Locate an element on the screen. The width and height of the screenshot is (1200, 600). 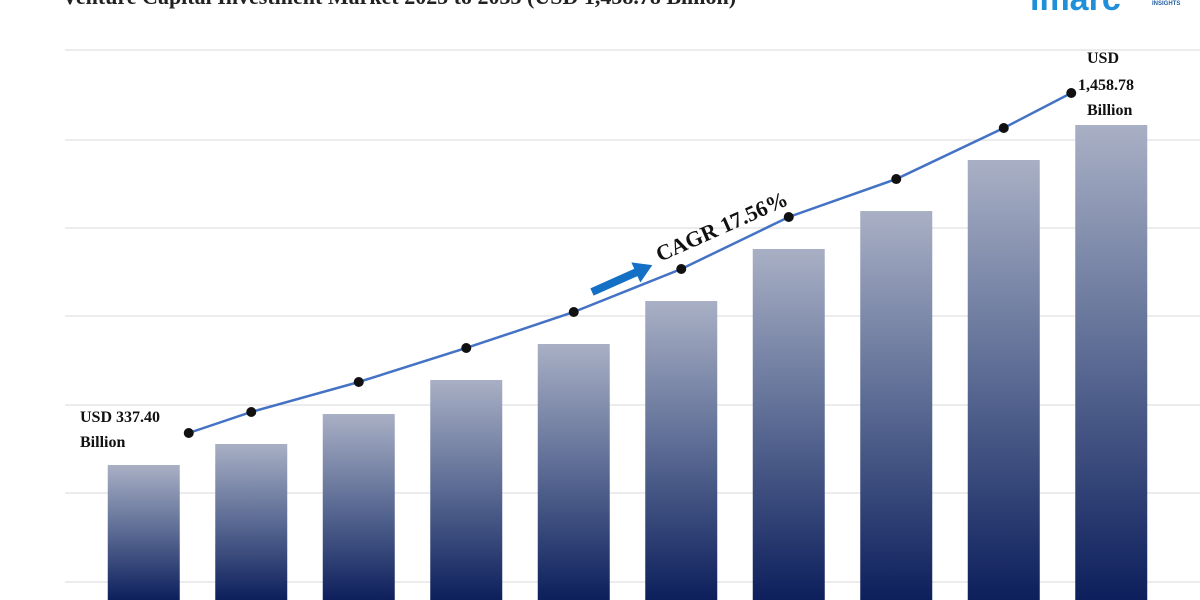
end-label: Billion is located at coordinates (1109, 110).